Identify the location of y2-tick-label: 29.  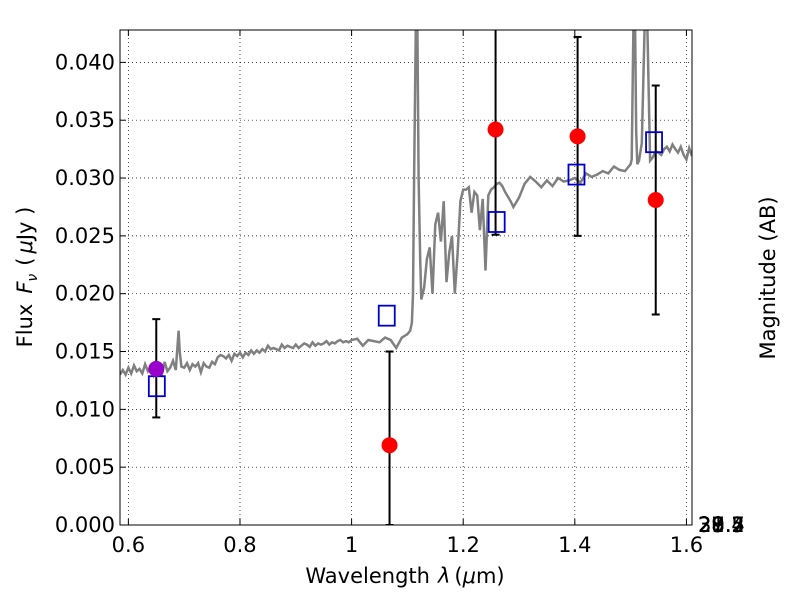
(711, 525).